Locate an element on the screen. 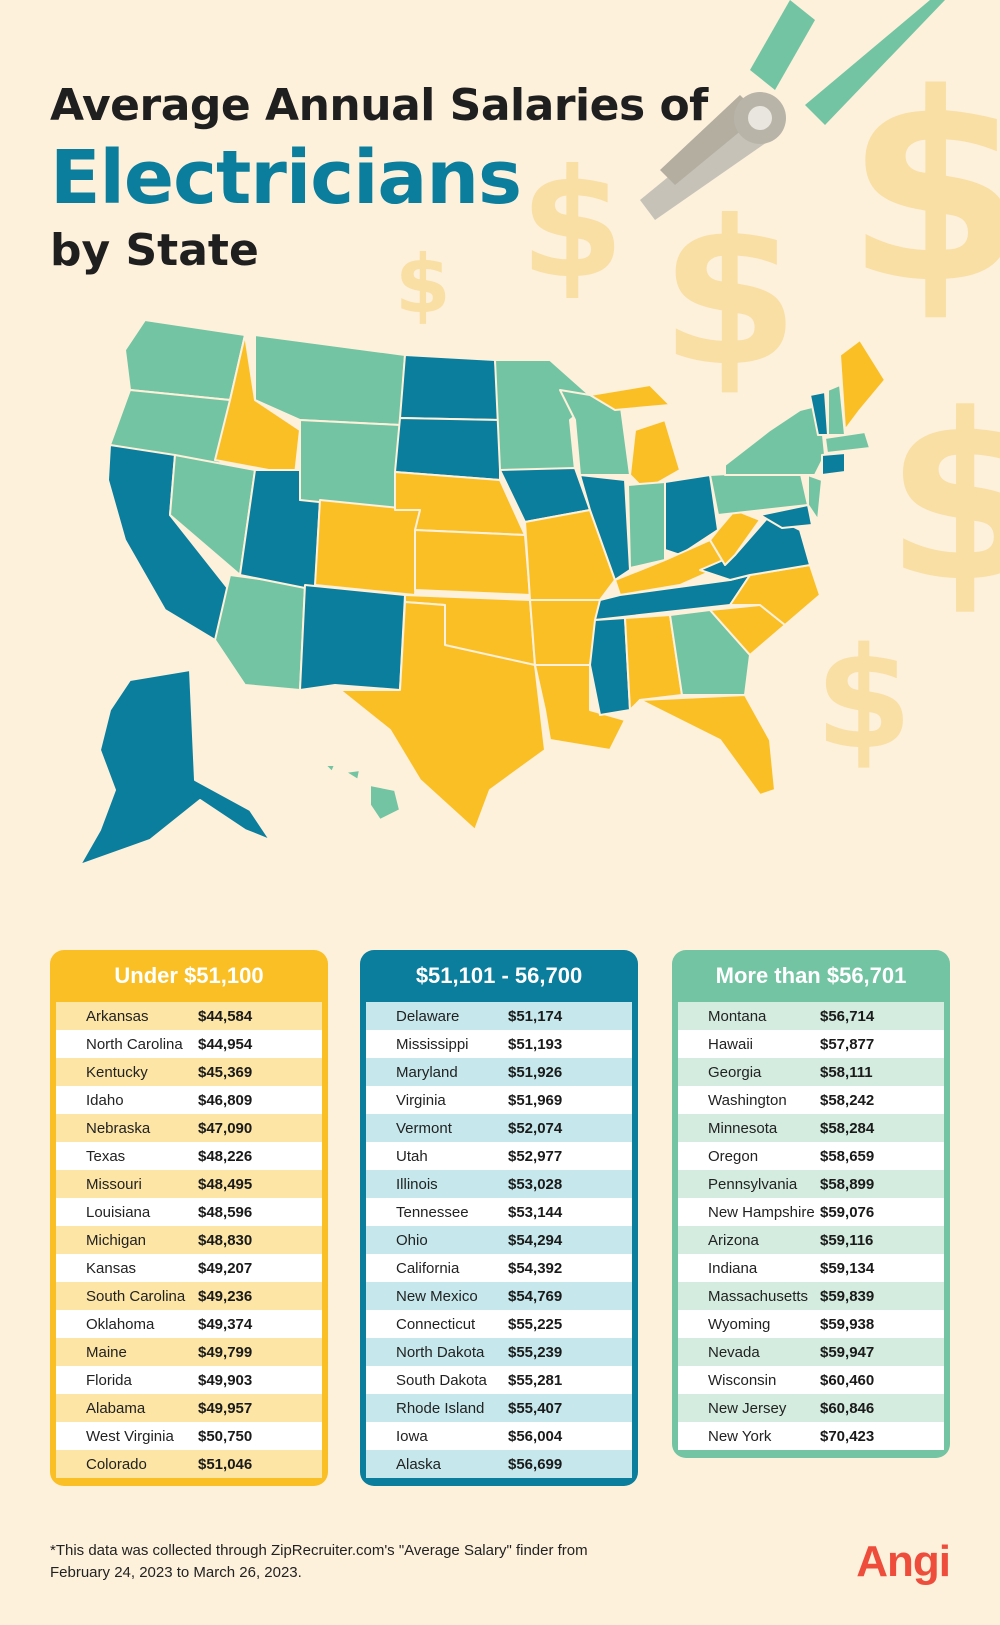 The image size is (1000, 1625). state-name: Colorado is located at coordinates (116, 1464).